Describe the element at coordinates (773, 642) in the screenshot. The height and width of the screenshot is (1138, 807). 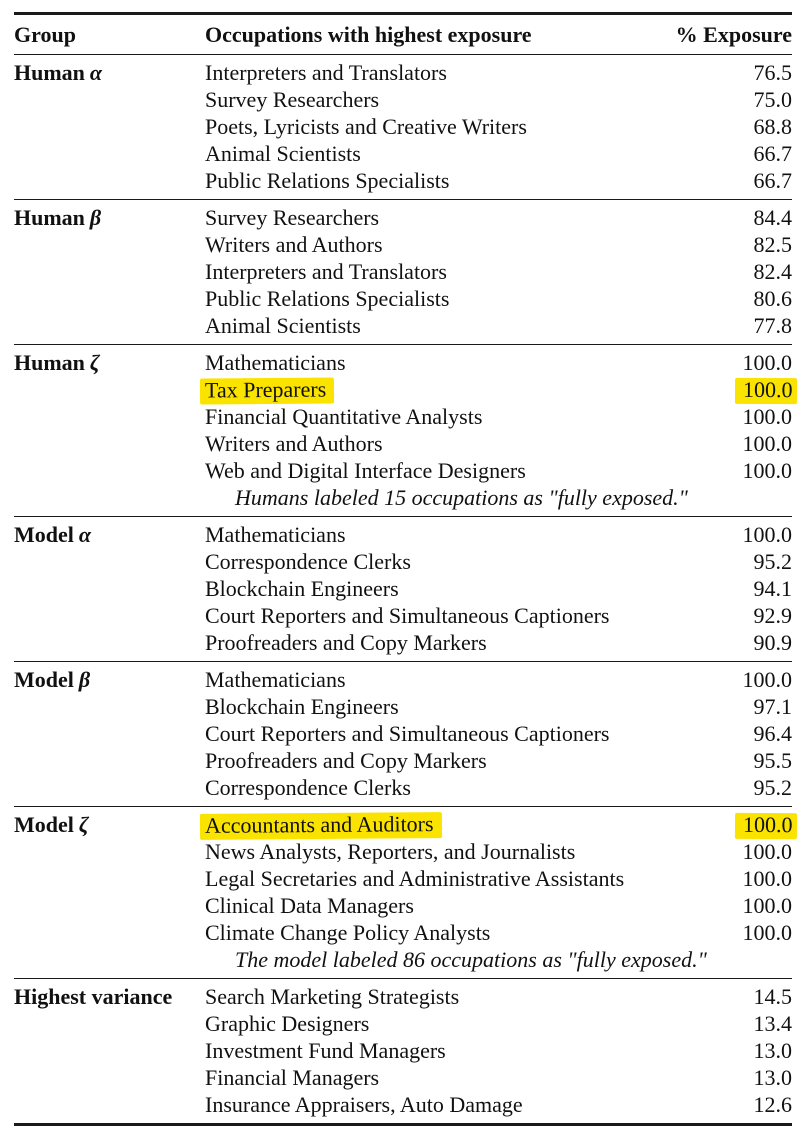
I see `exposure-cell: 90.9` at that location.